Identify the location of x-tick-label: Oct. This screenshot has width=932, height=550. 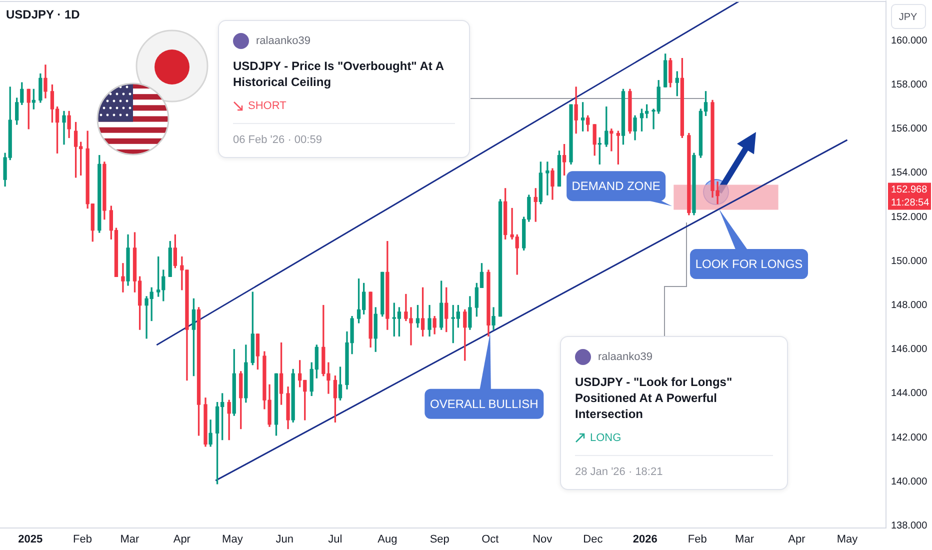
(490, 540).